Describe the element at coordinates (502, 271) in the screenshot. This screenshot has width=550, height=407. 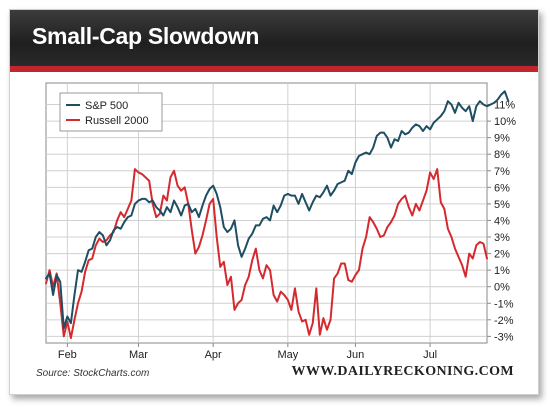
I see `y-tick-label: 1%` at that location.